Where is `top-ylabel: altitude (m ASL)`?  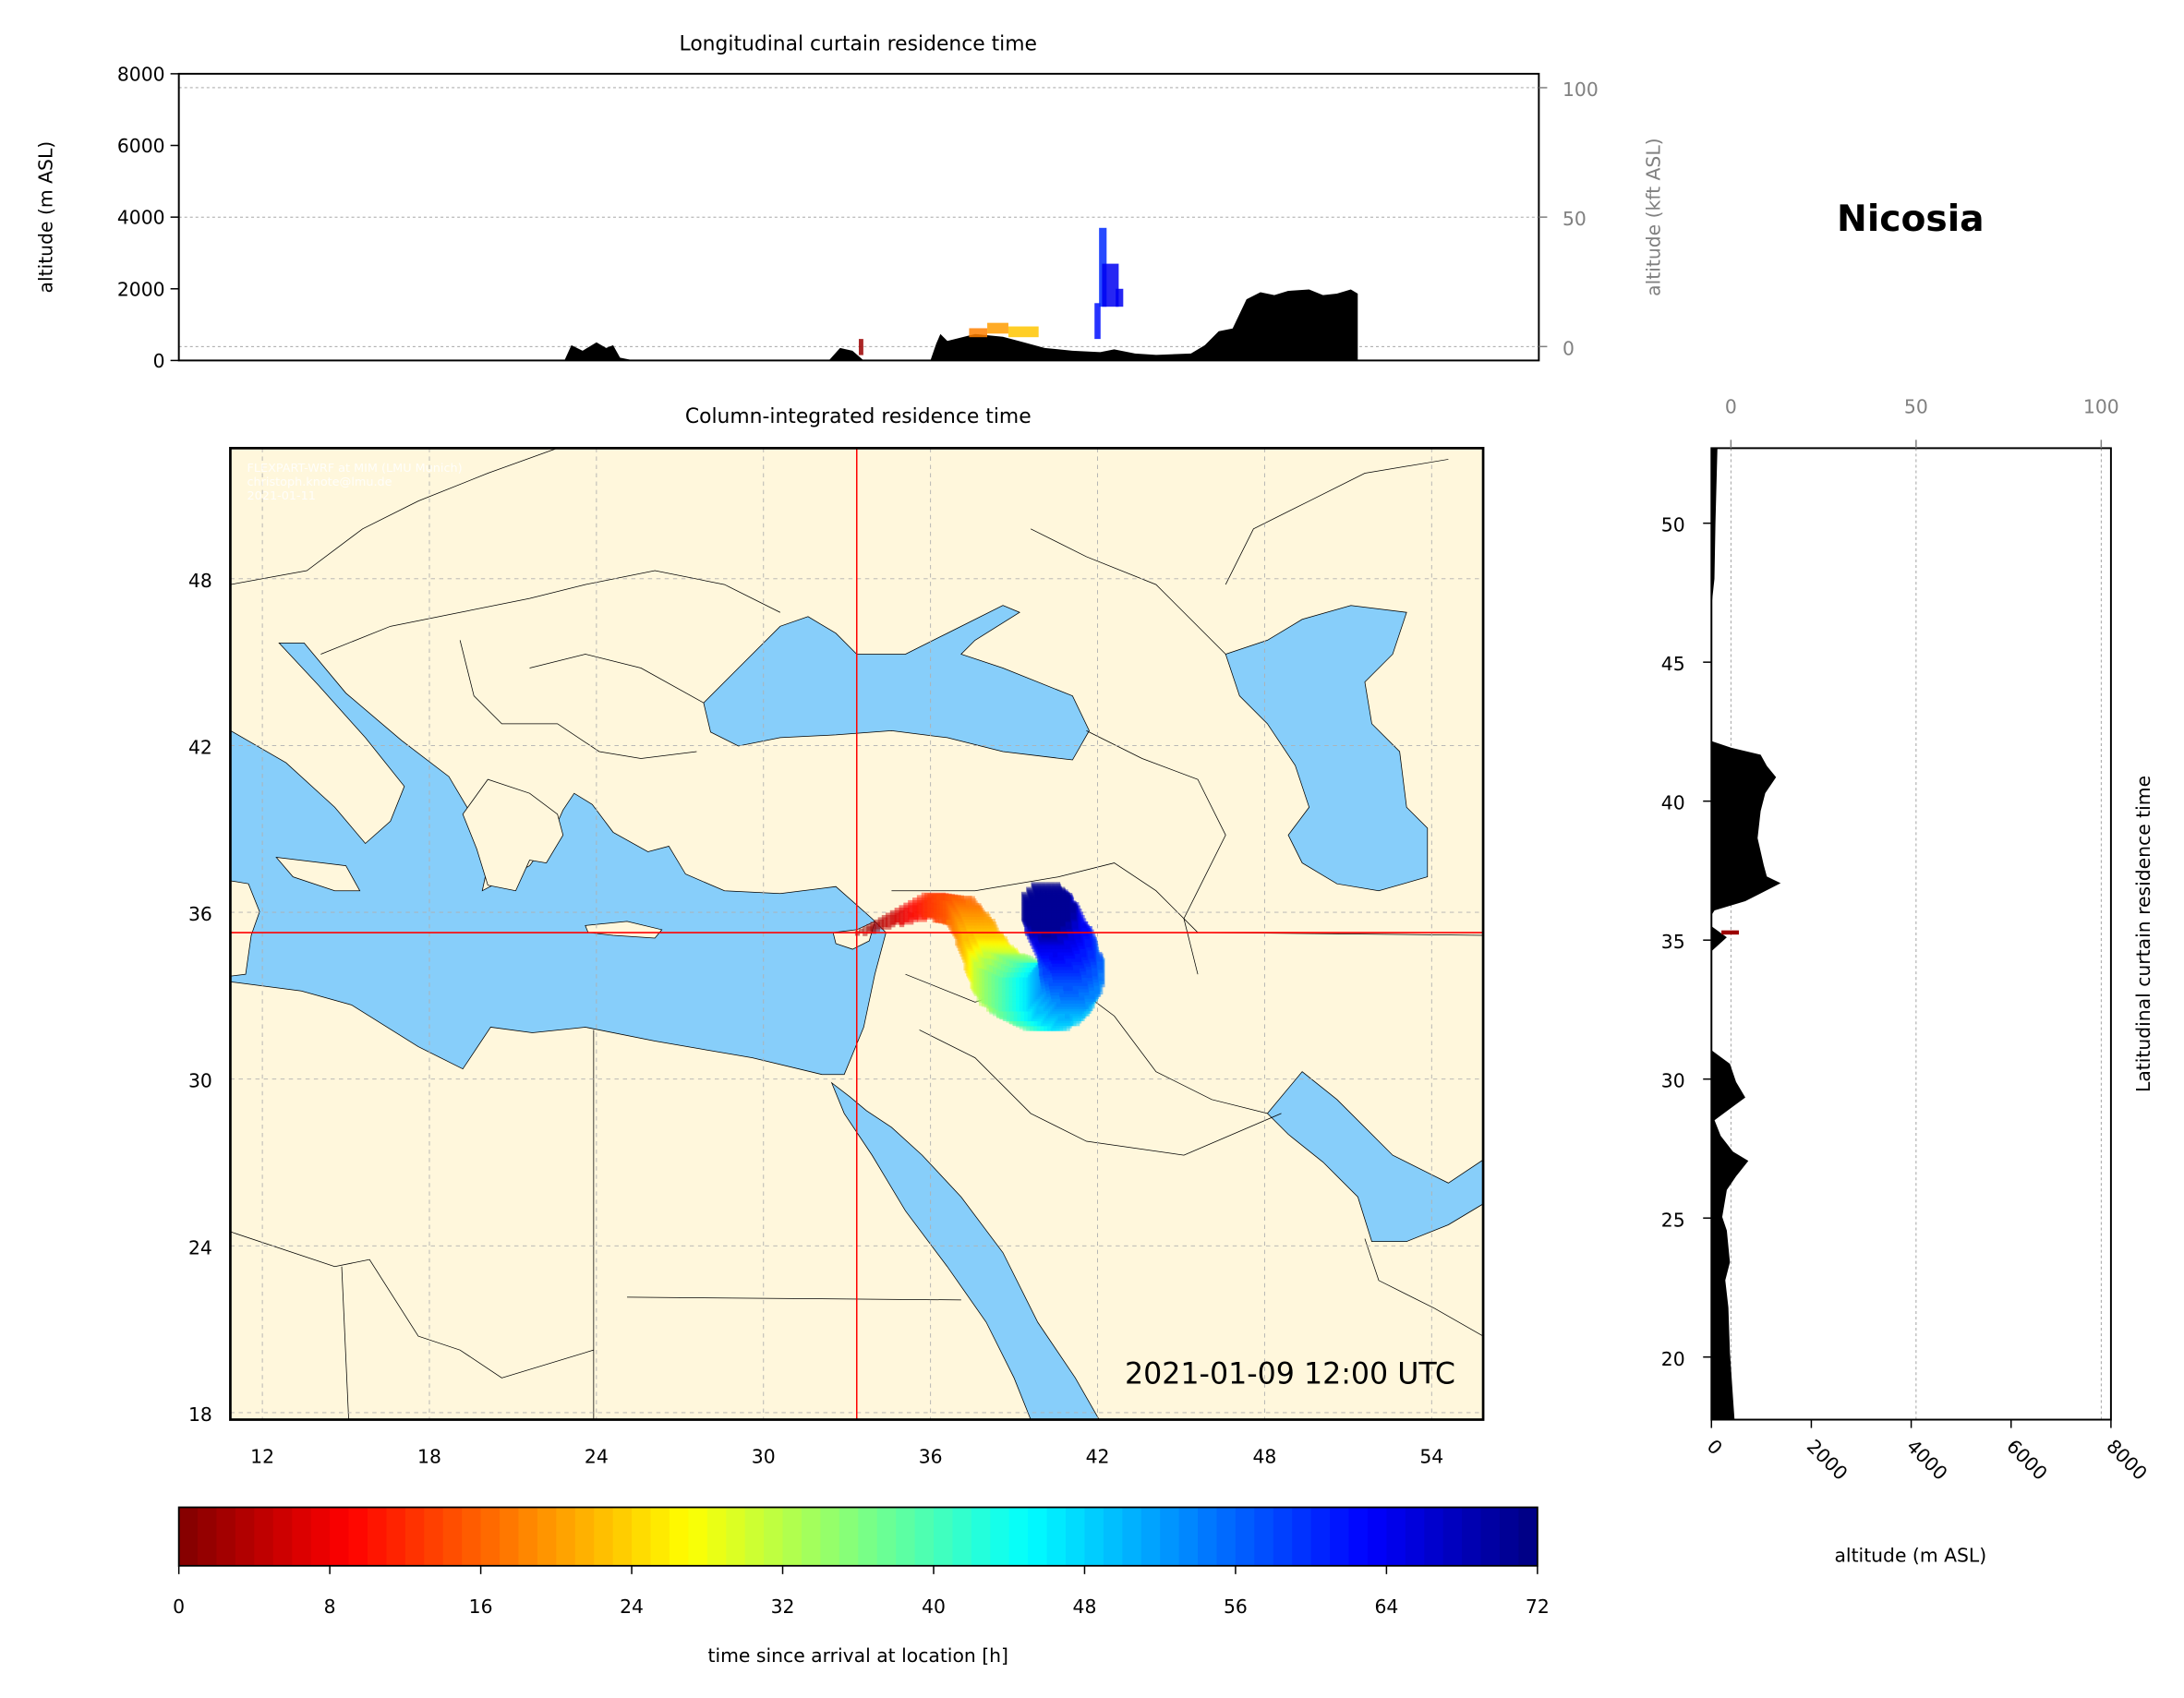 top-ylabel: altitude (m ASL) is located at coordinates (45, 217).